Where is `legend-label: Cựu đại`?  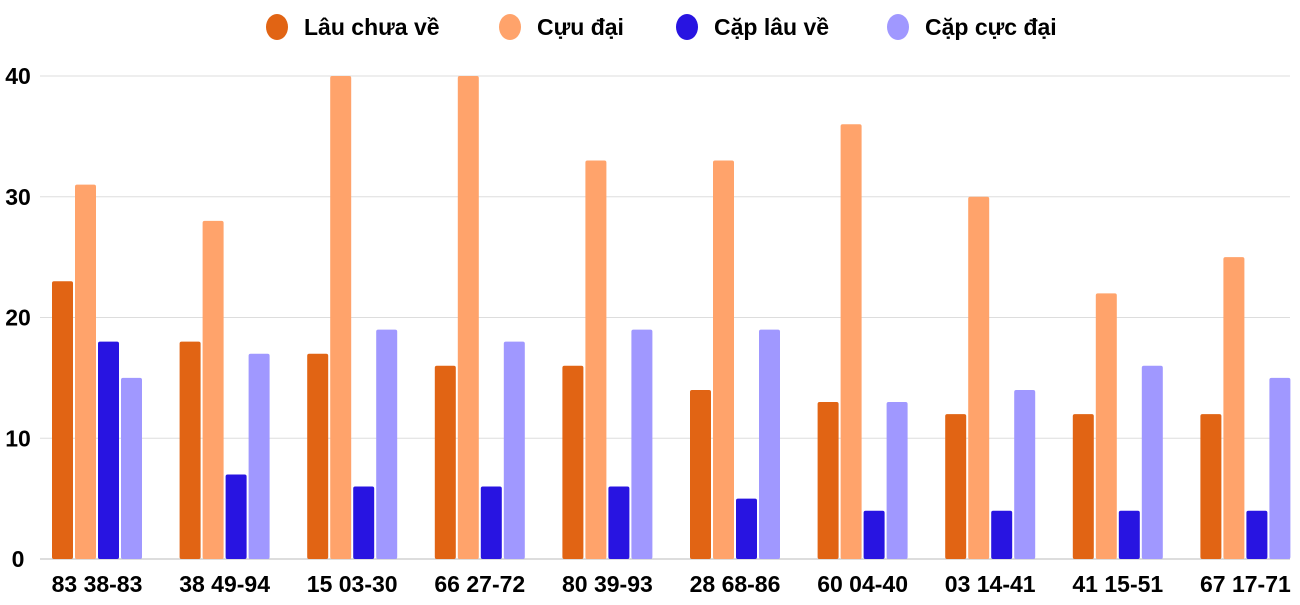 legend-label: Cựu đại is located at coordinates (580, 27).